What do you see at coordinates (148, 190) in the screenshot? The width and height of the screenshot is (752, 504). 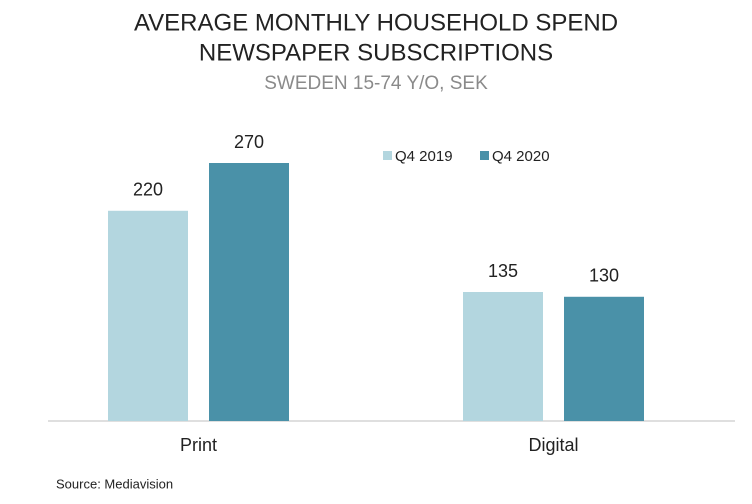 I see `data-label: 220` at bounding box center [148, 190].